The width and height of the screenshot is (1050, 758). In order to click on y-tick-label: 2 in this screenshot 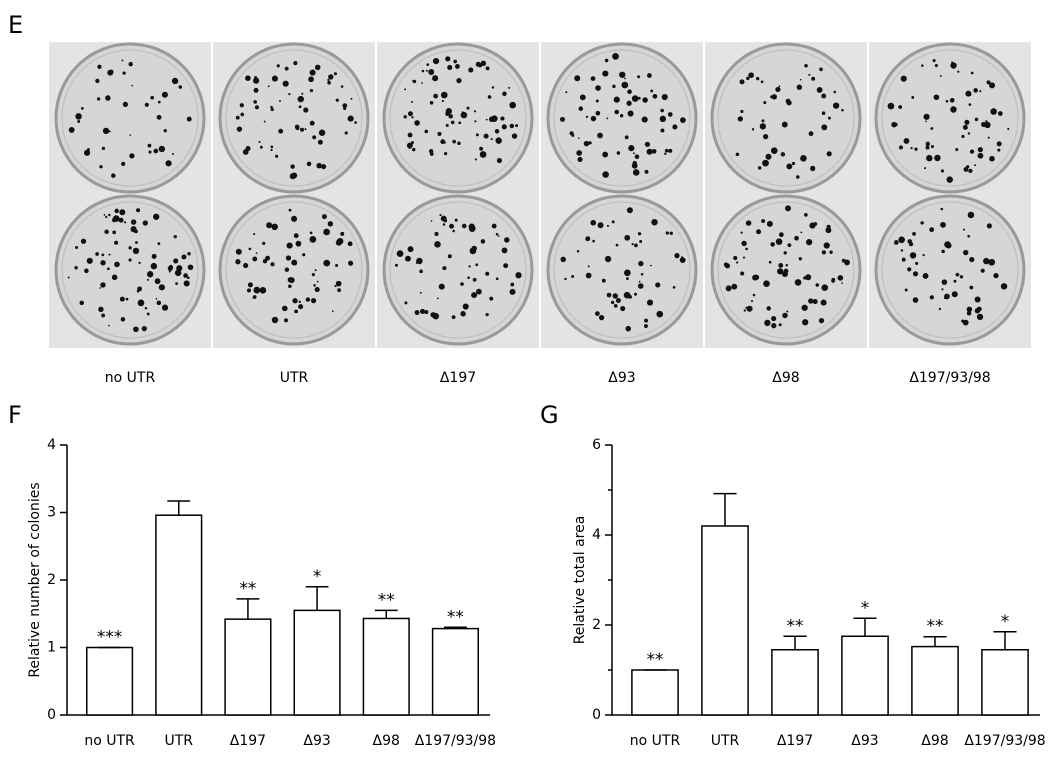, I will do `click(596, 625)`.